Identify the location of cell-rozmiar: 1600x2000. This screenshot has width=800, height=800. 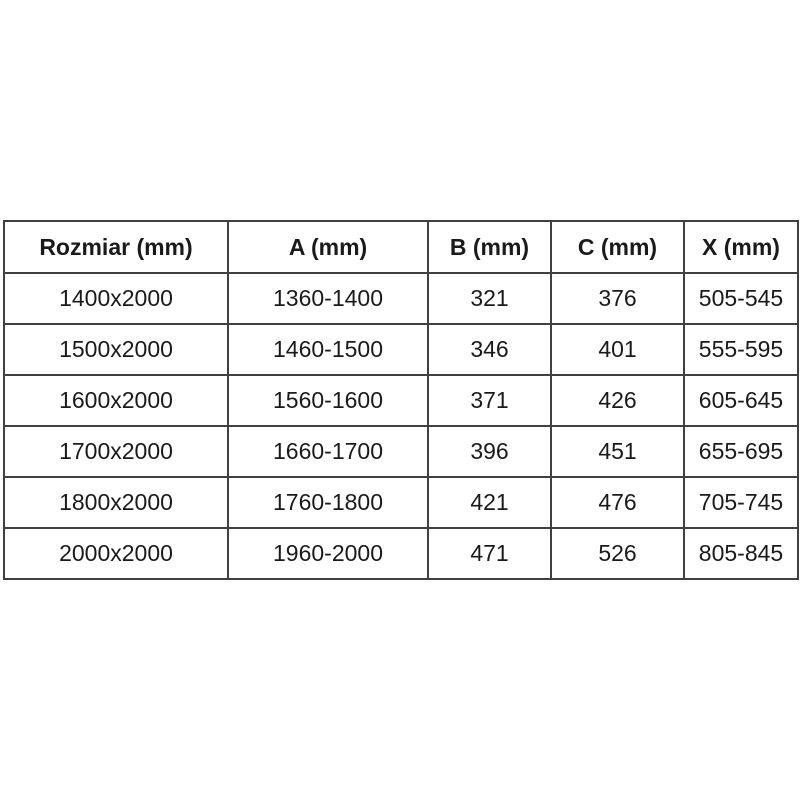
(116, 400).